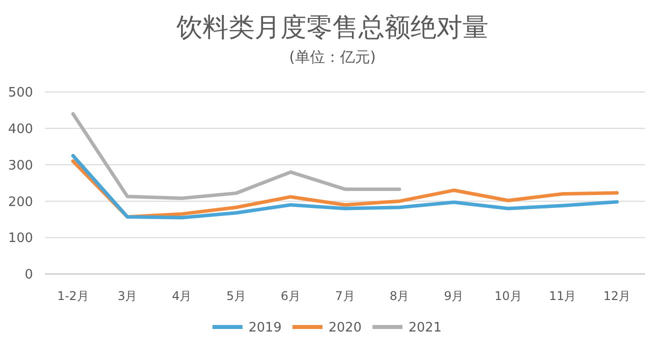 This screenshot has width=665, height=343. I want to click on legend-label: 2020, so click(345, 328).